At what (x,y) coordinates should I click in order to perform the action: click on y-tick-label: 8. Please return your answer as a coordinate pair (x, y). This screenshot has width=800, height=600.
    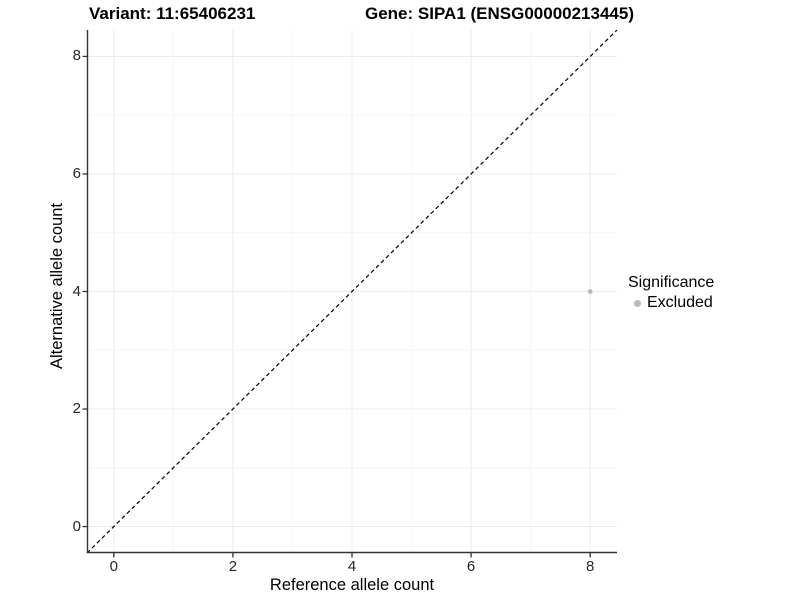
    Looking at the image, I should click on (76, 56).